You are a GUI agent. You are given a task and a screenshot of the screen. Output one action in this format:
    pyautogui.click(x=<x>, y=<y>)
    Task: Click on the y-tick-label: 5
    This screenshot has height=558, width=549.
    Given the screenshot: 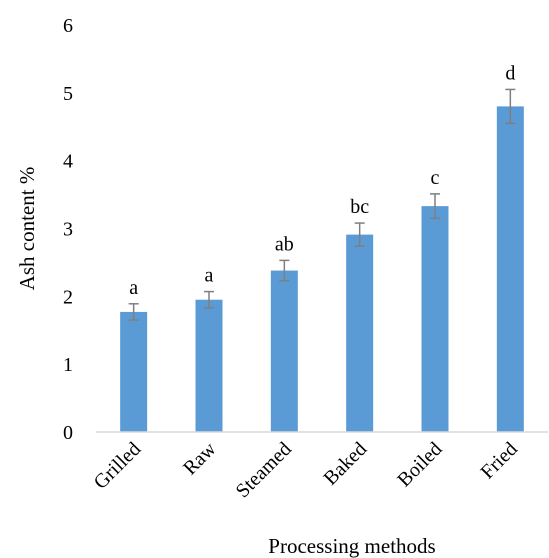 What is the action you would take?
    pyautogui.click(x=68, y=94)
    